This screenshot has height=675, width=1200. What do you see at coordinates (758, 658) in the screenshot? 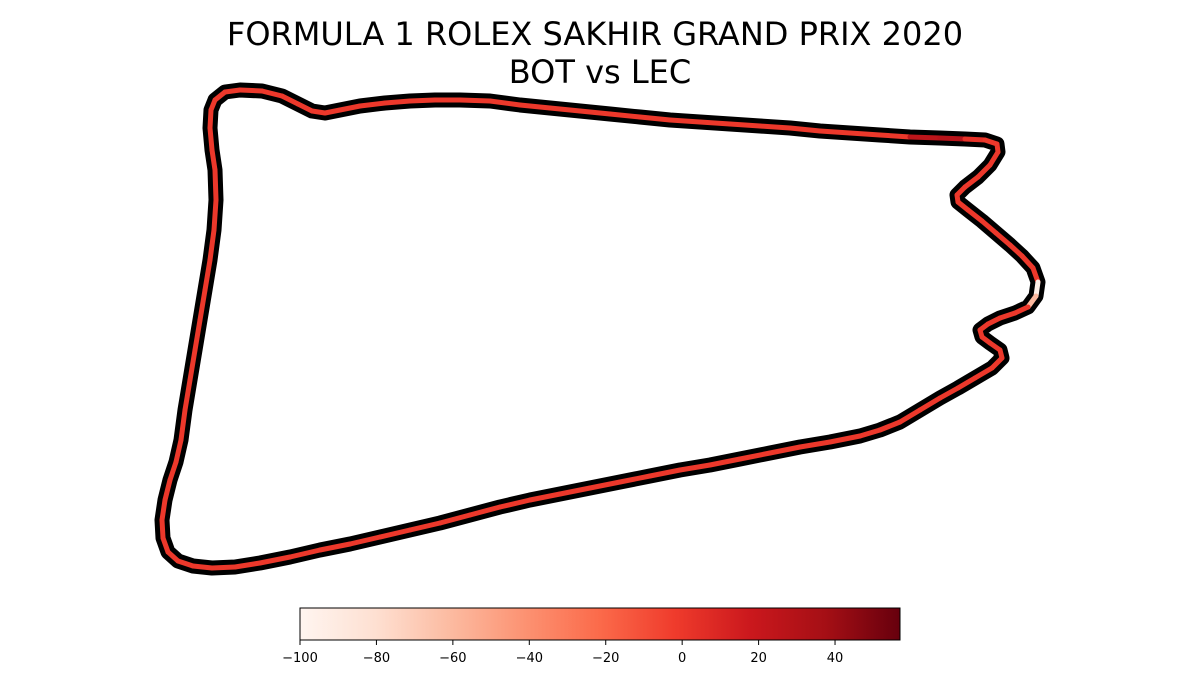
I see `colorbar-tick-label: 20` at bounding box center [758, 658].